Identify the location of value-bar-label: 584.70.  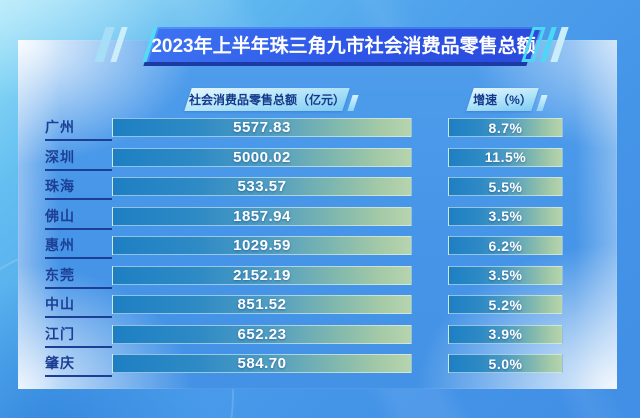
(262, 363).